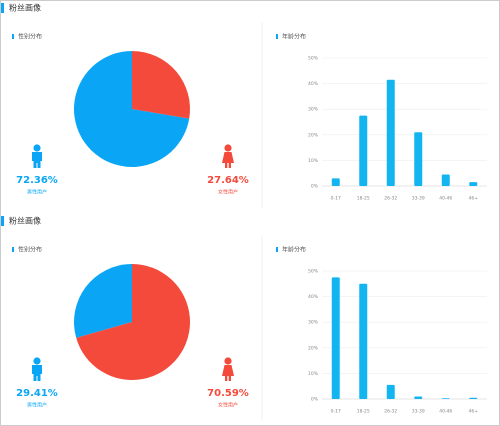 This screenshot has width=500, height=426. Describe the element at coordinates (37, 180) in the screenshot. I see `percent-label: 72.36%` at that location.